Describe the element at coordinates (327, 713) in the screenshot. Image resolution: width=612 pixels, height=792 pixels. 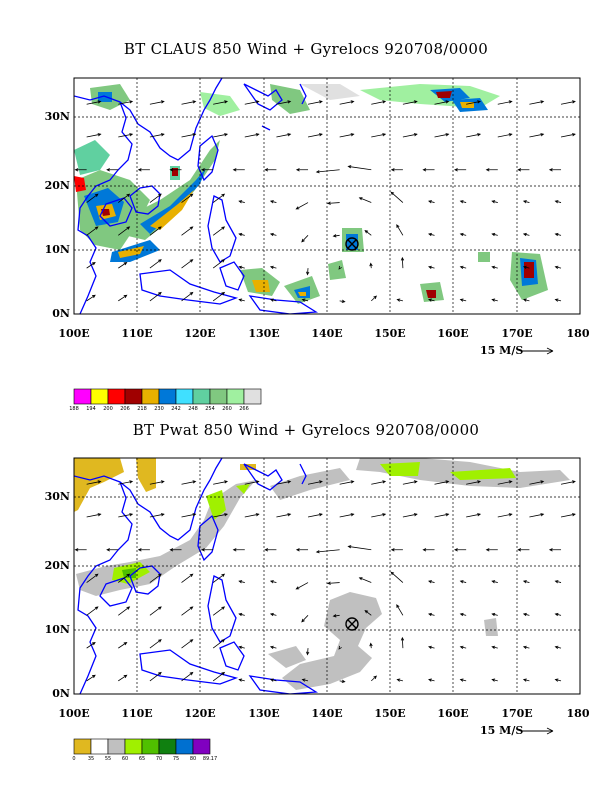
I see `panel2-xtick: 140E` at that location.